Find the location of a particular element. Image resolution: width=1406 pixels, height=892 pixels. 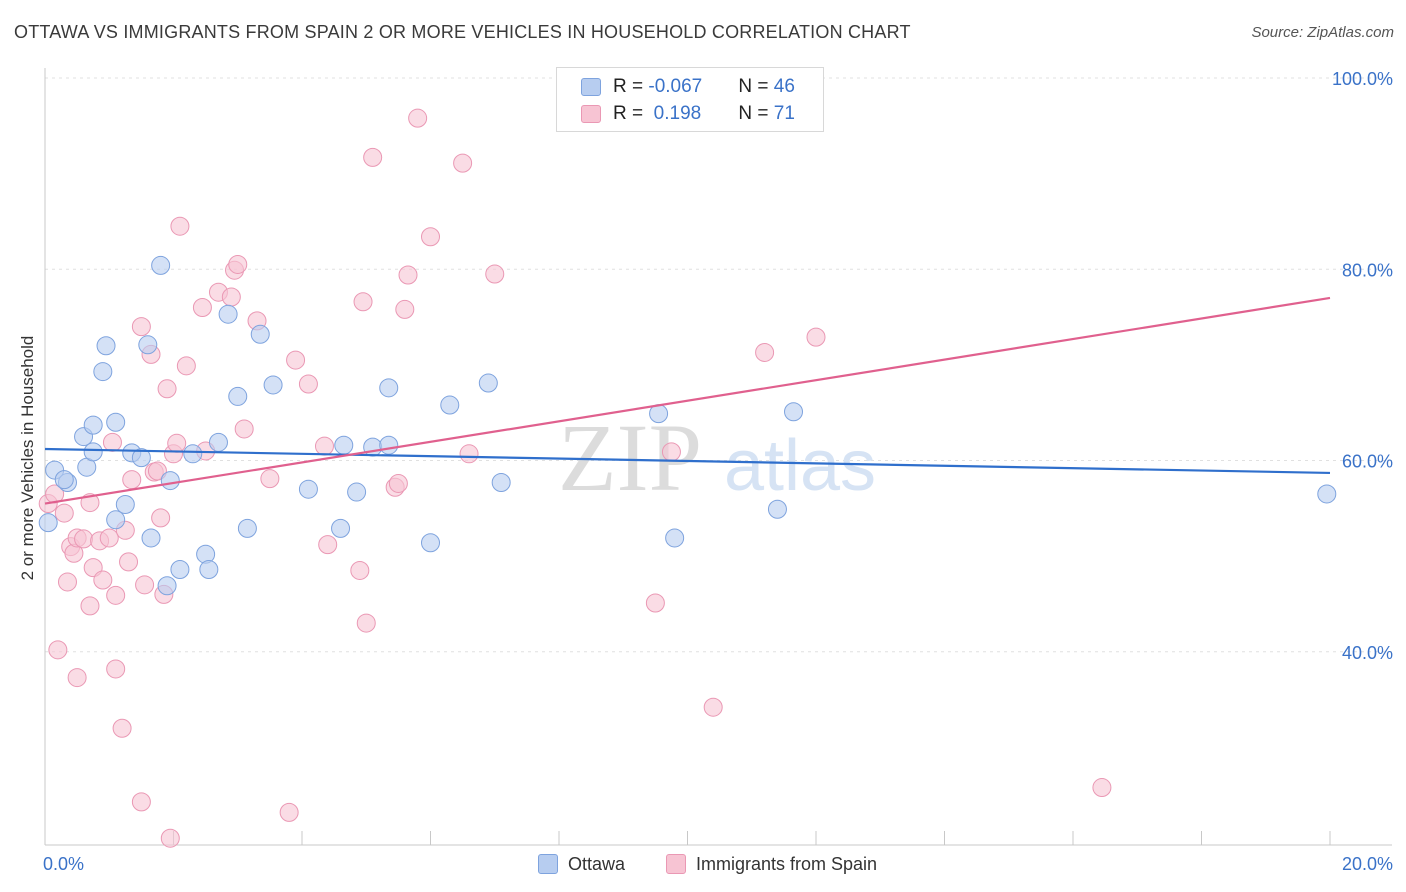

watermark-zip: ZIP is located at coordinates (630, 457).